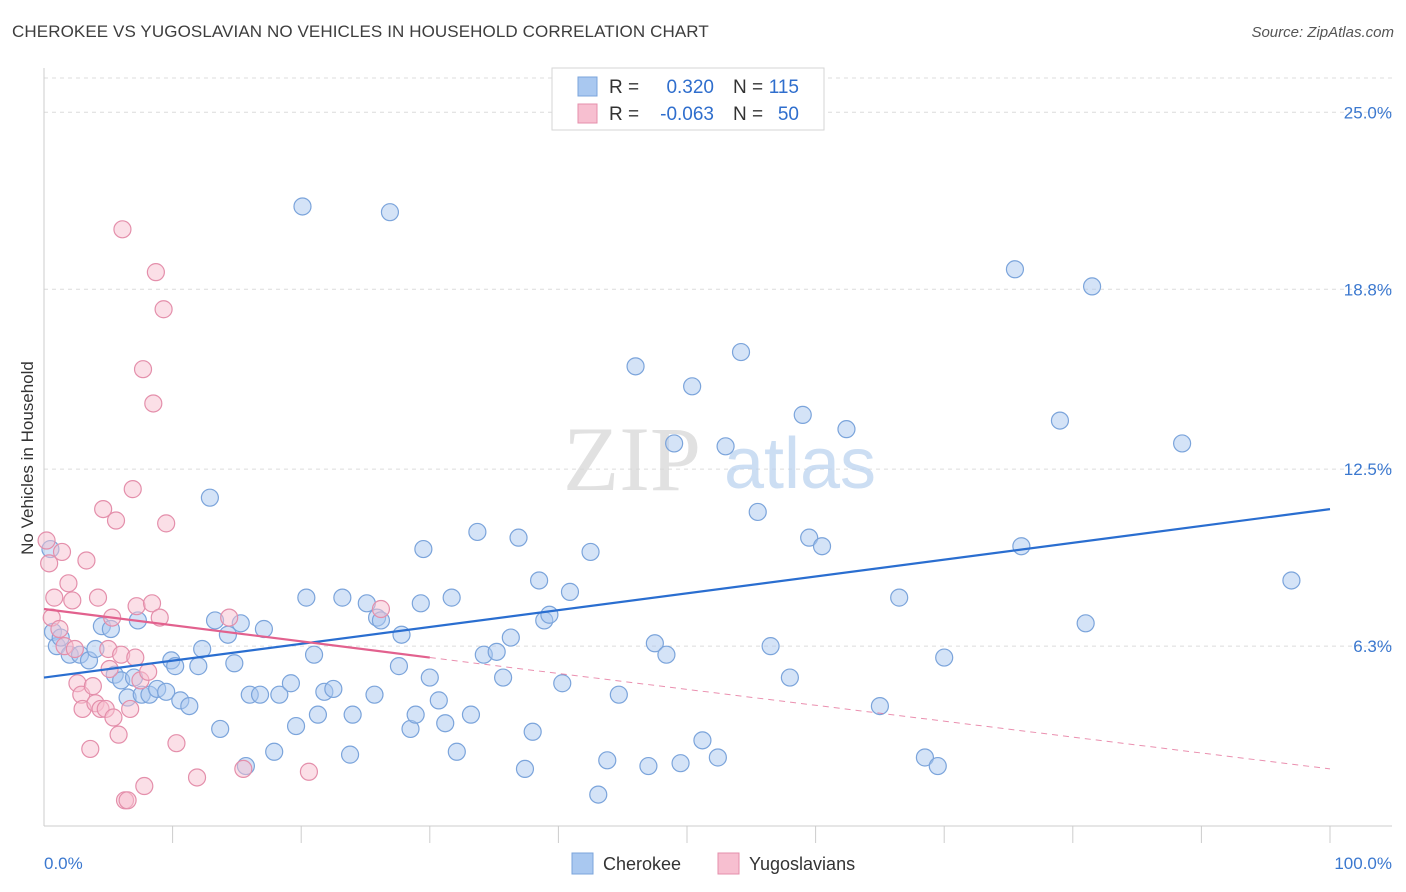 Image resolution: width=1406 pixels, height=892 pixels. Describe the element at coordinates (788, 114) in the screenshot. I see `legend-n-value: 50` at that location.